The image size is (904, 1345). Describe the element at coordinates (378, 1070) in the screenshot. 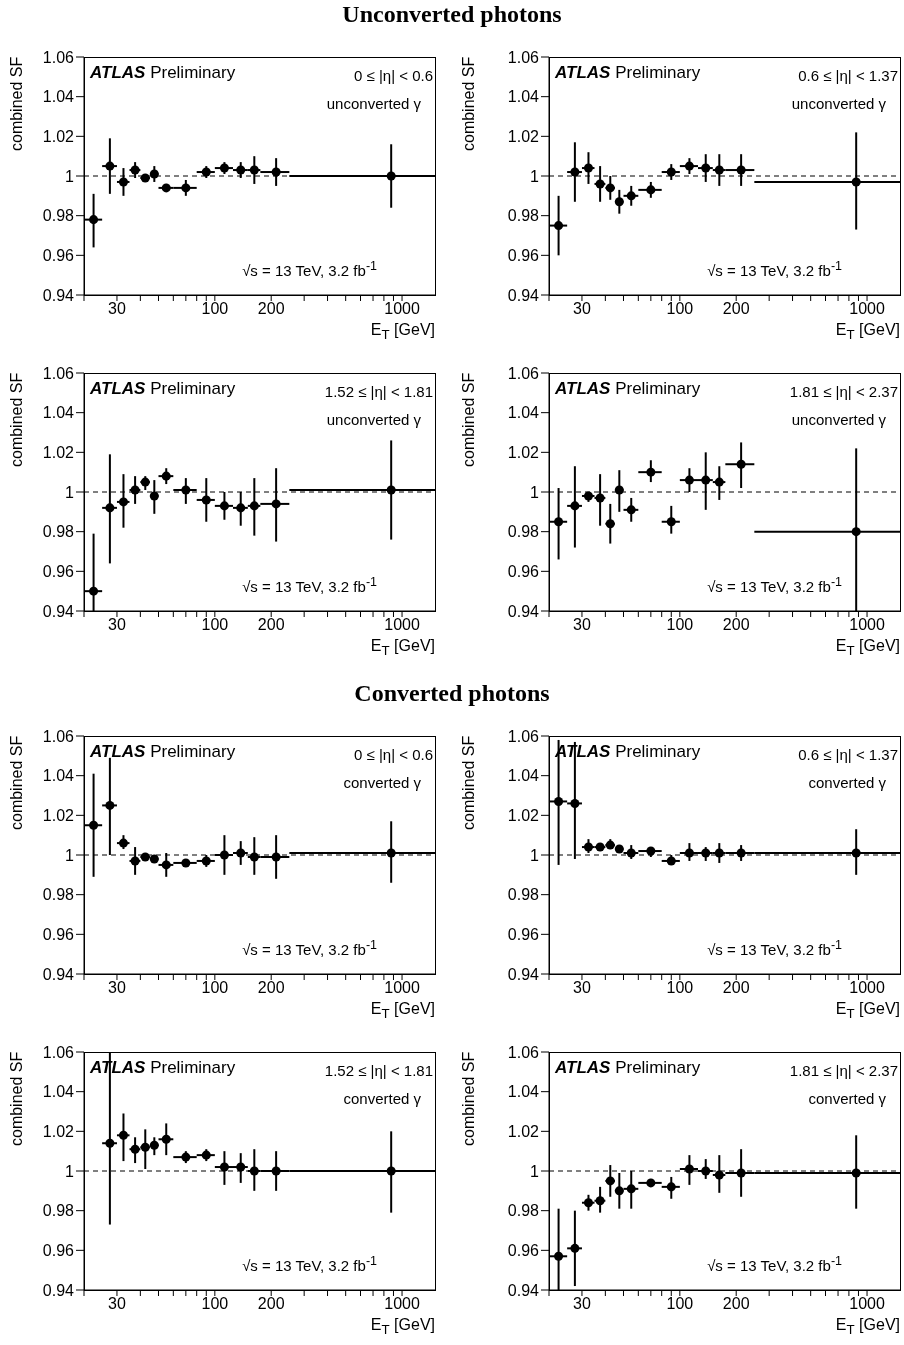

I see `annotation: 1.52 ≤ |η| < 1.81` at that location.